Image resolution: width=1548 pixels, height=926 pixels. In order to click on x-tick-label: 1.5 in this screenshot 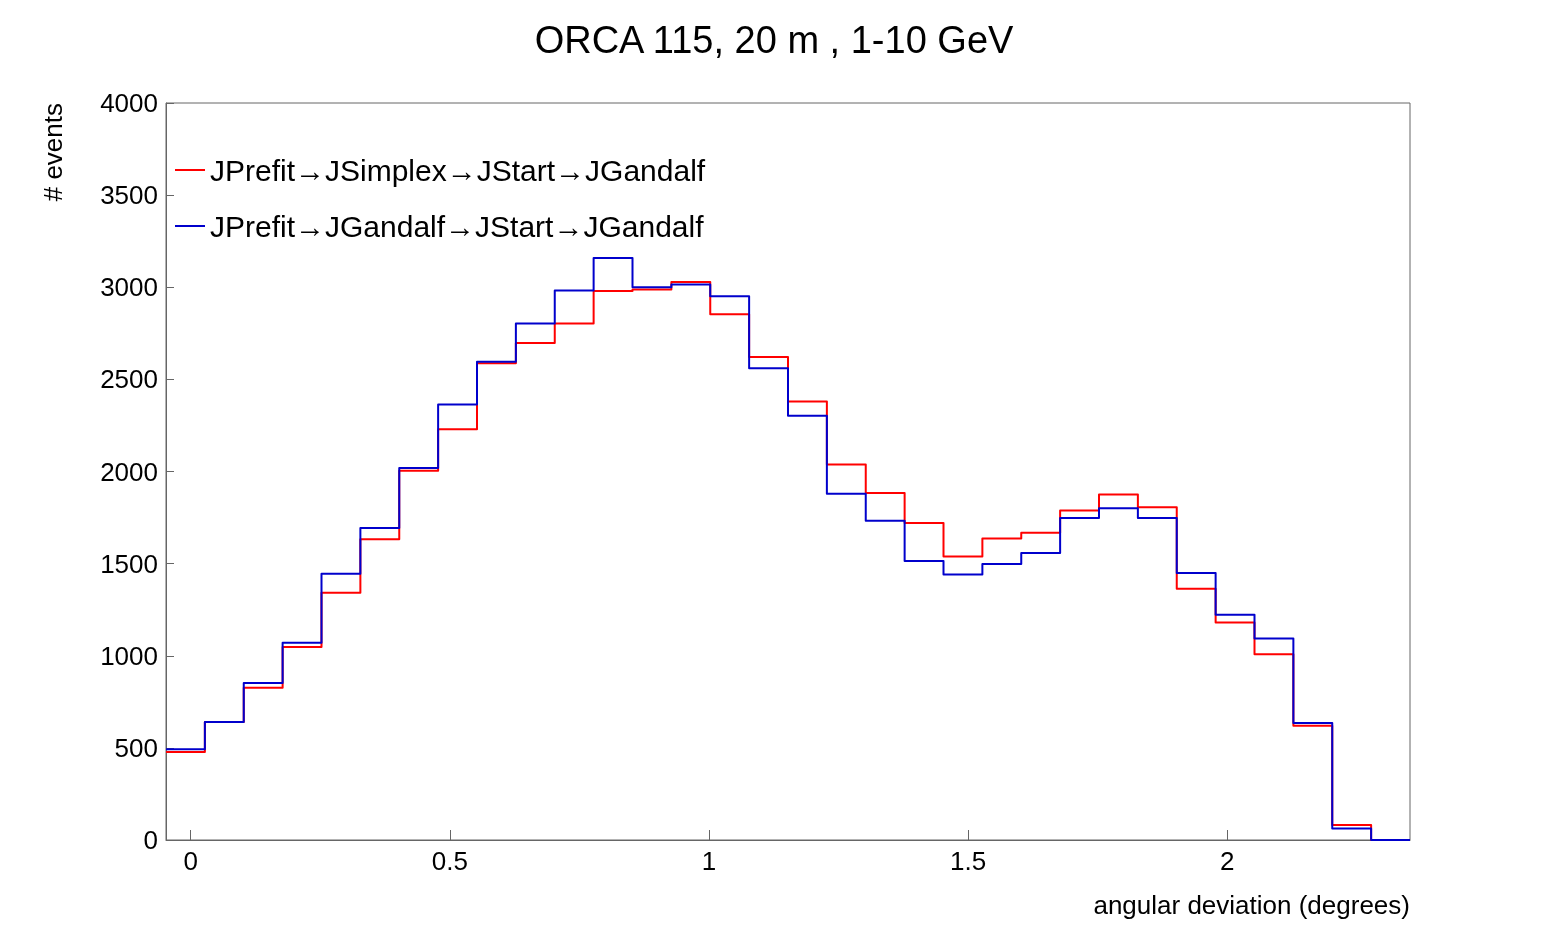, I will do `click(968, 861)`.